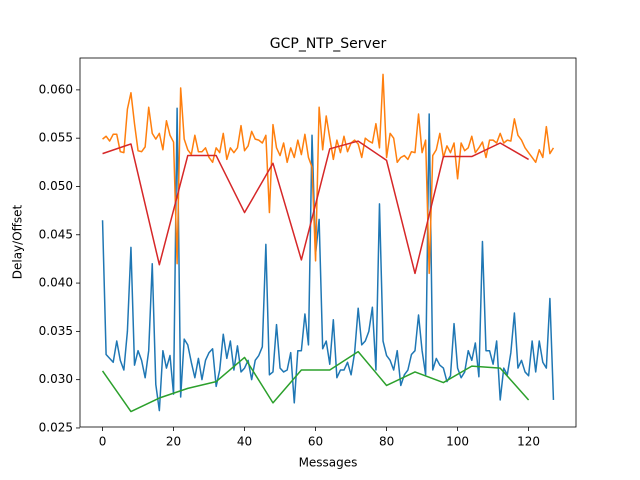 The height and width of the screenshot is (480, 640). What do you see at coordinates (328, 463) in the screenshot?
I see `x-axis-label: Messages` at bounding box center [328, 463].